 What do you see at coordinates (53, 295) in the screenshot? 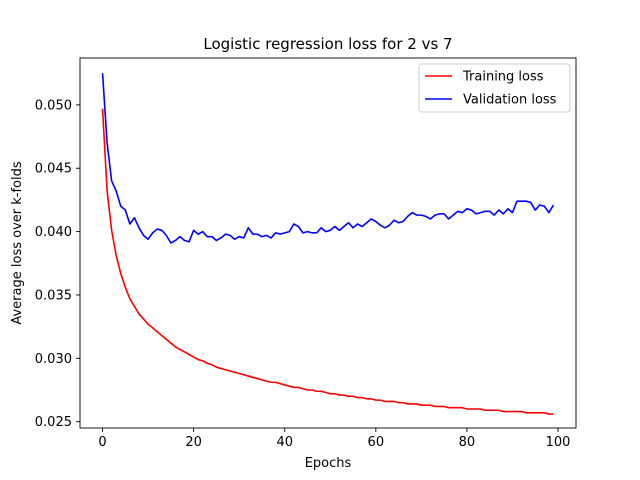
I see `y-tick-label: 0.035` at bounding box center [53, 295].